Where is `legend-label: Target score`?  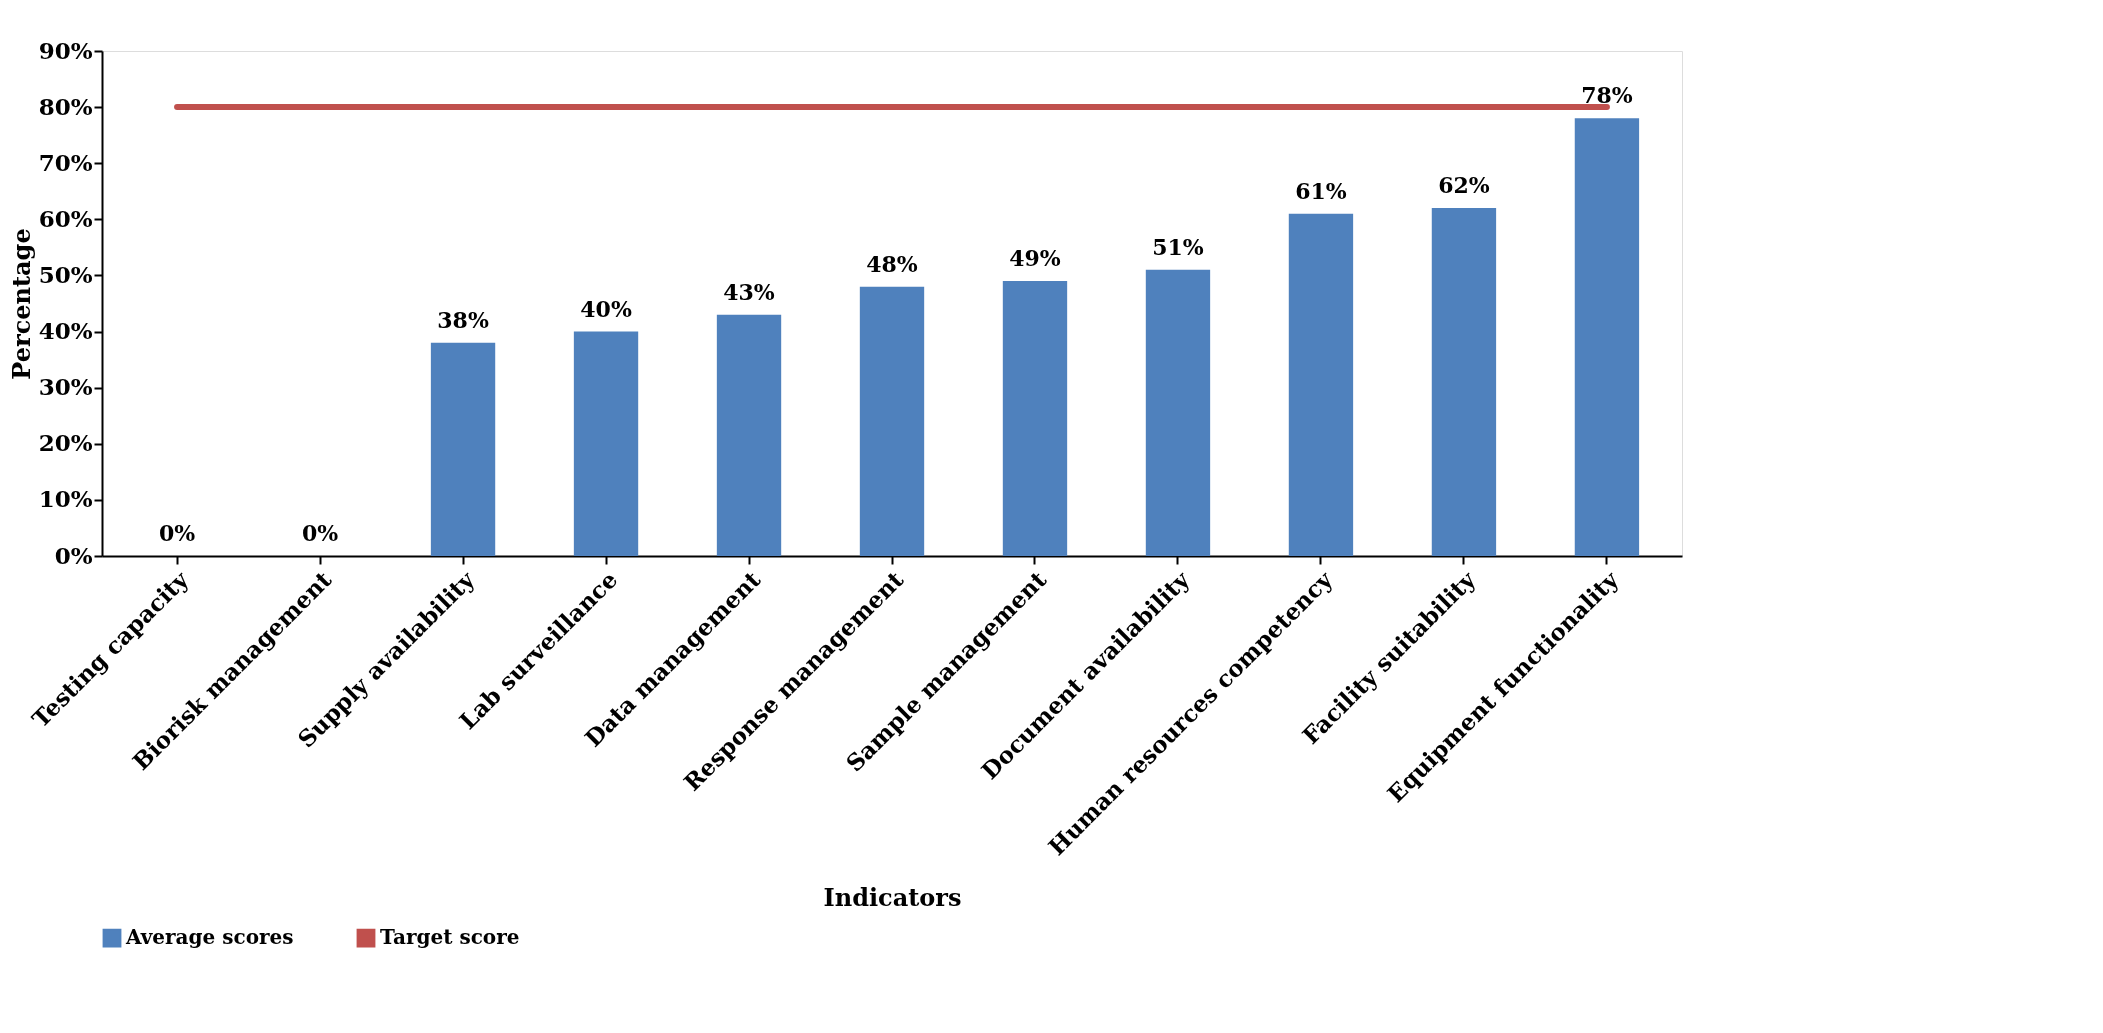
legend-label: Target score is located at coordinates (450, 937).